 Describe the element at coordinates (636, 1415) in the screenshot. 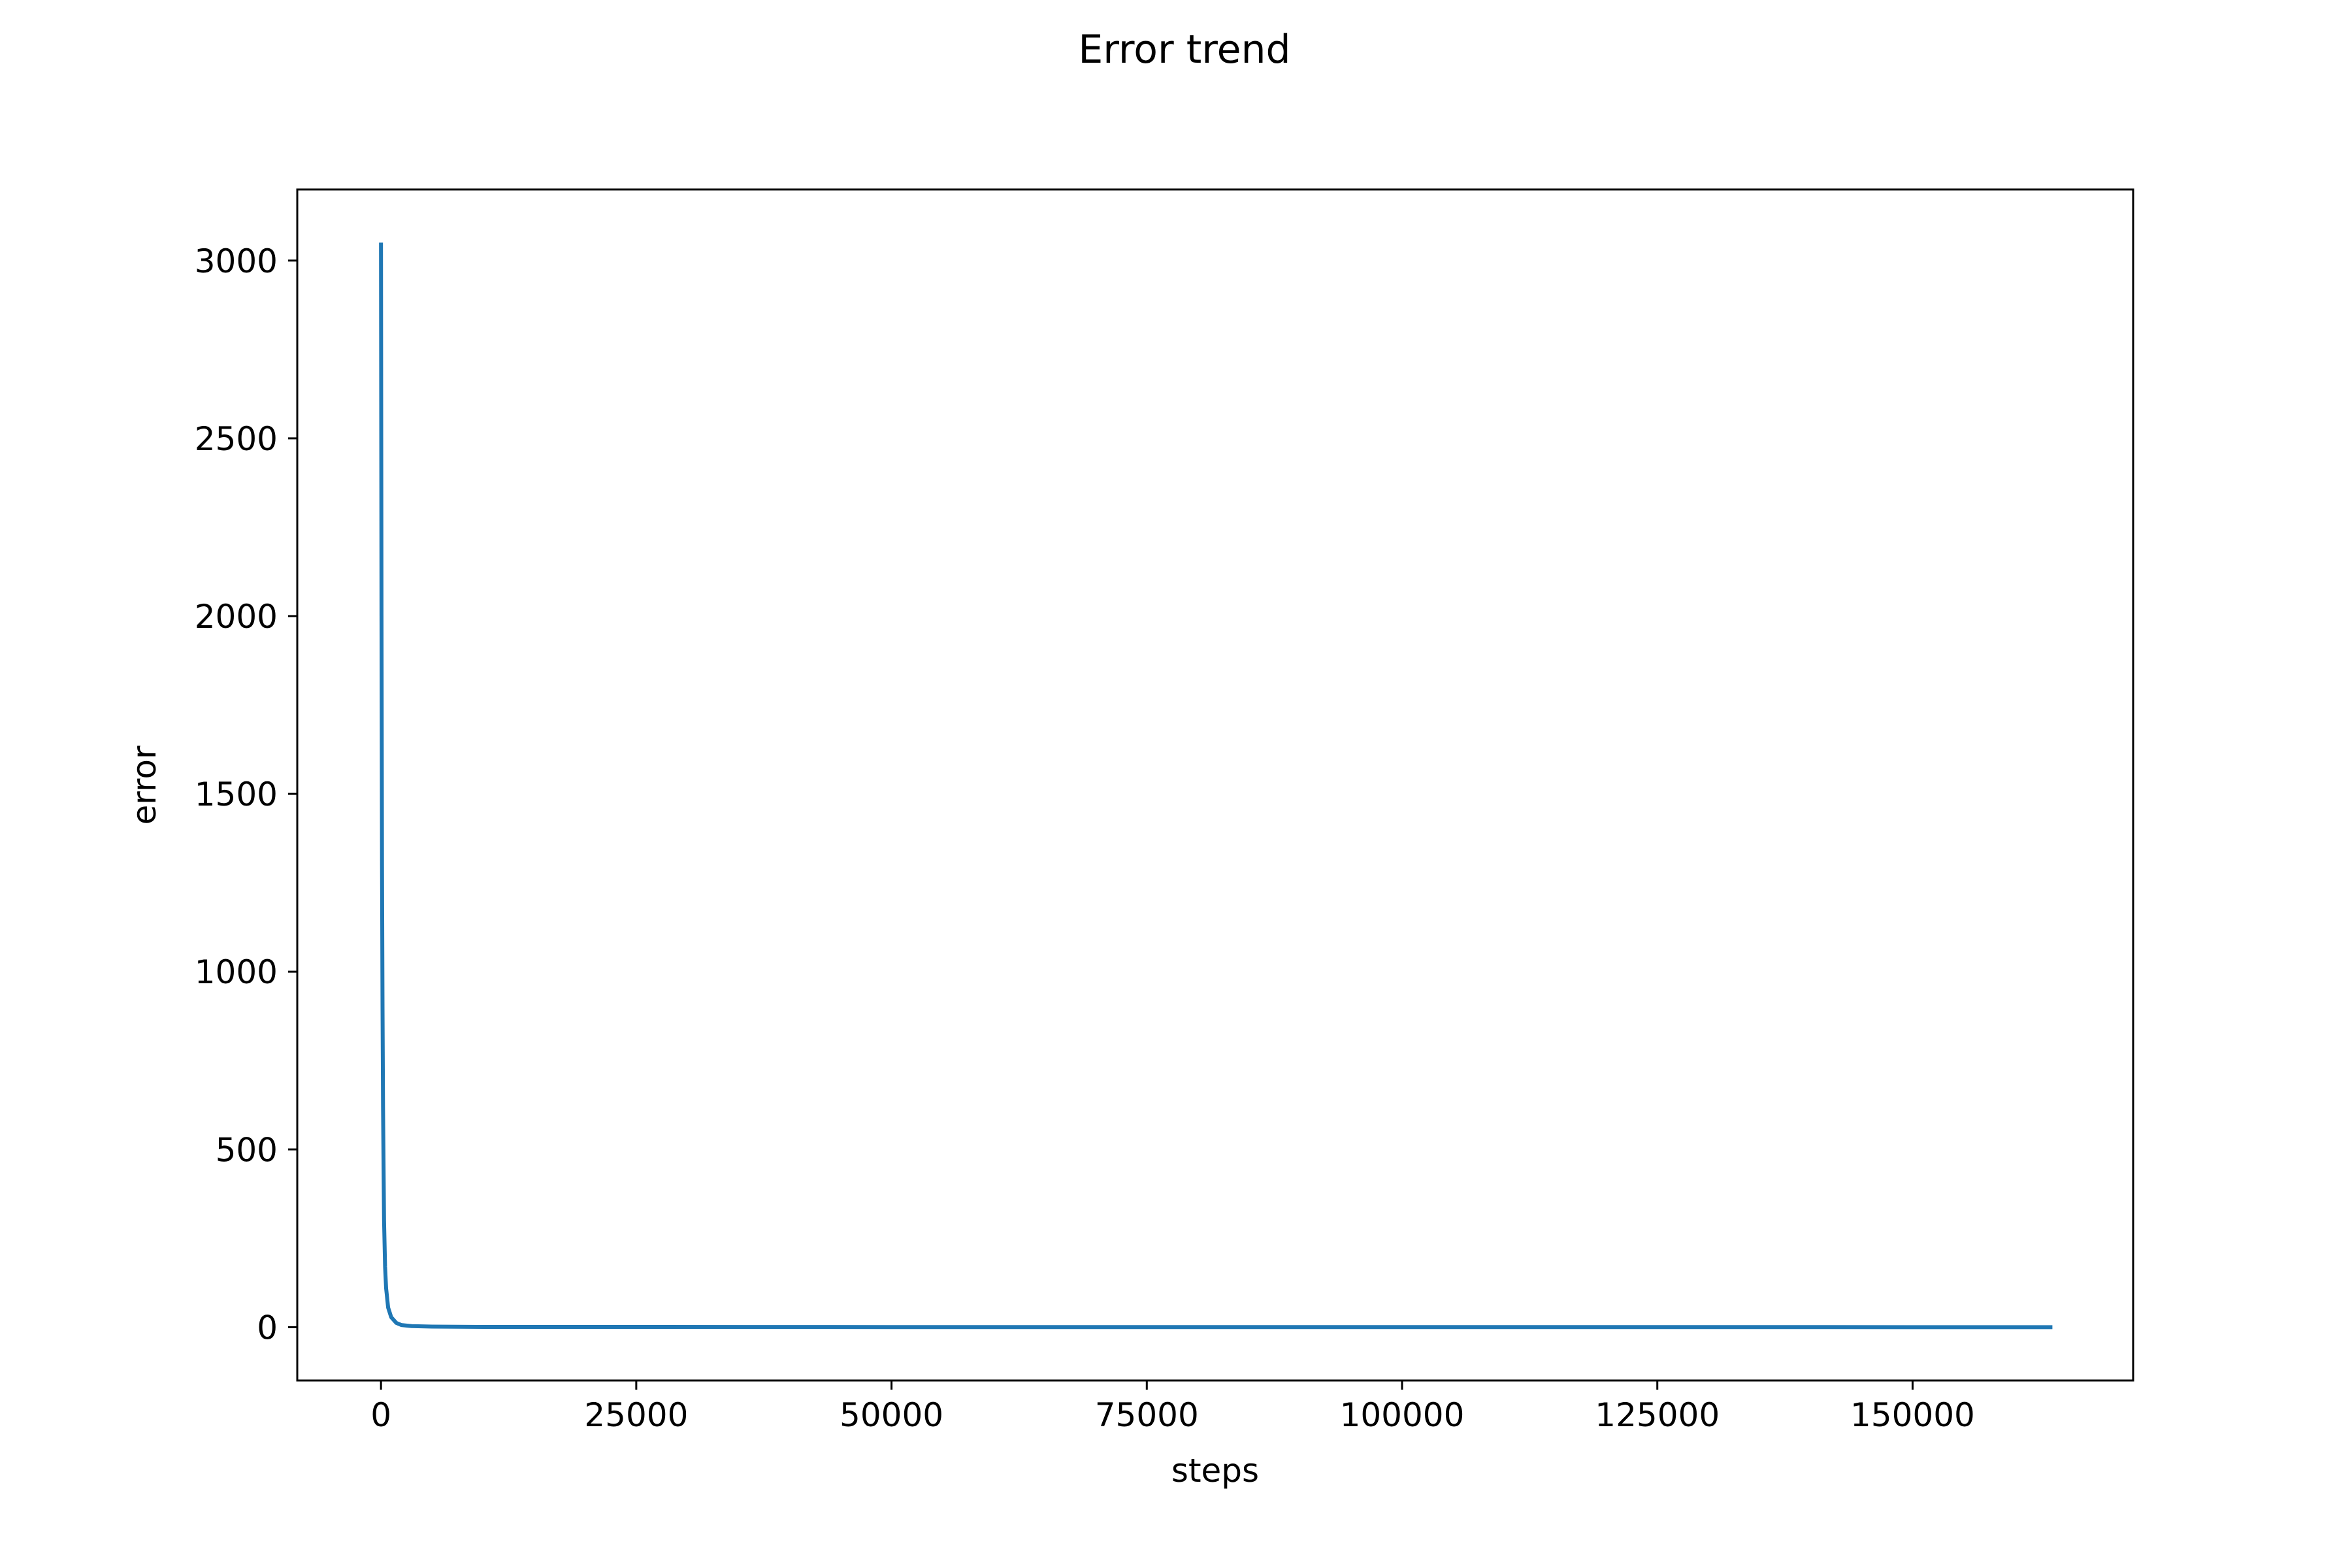

I see `x-tick-label: 25000` at that location.